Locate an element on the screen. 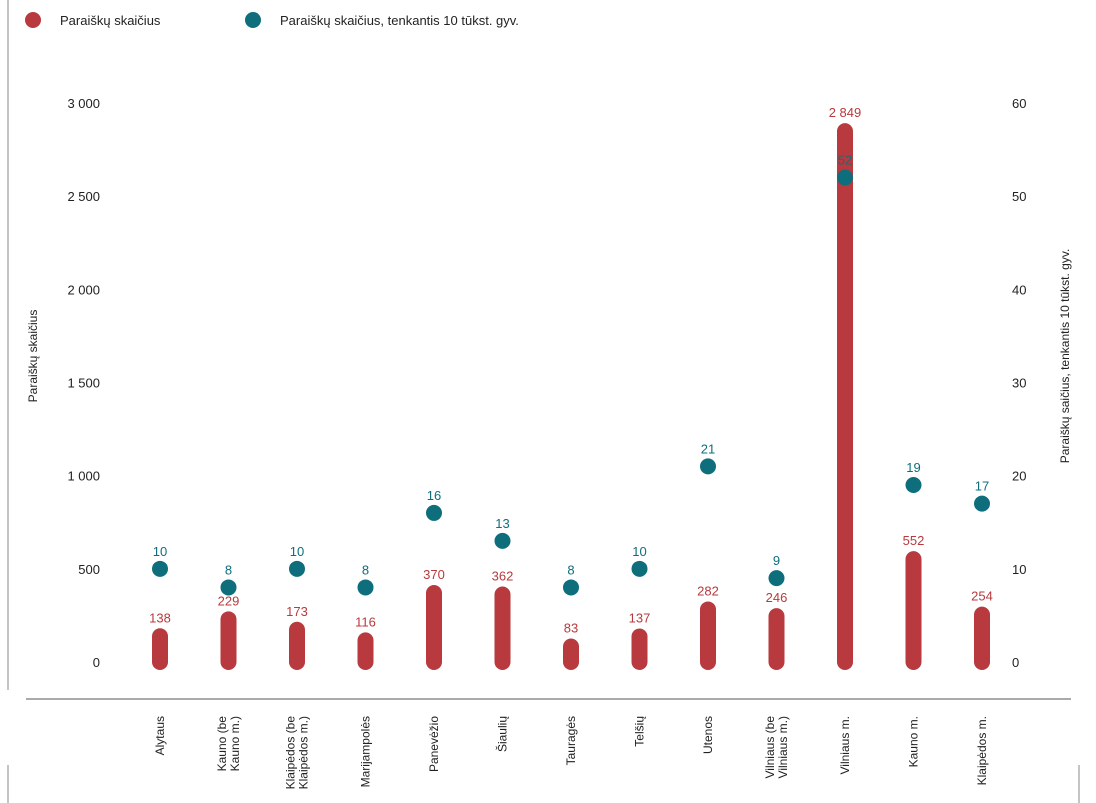 This screenshot has width=1096, height=803. category-label-line: Marijampolės is located at coordinates (366, 751).